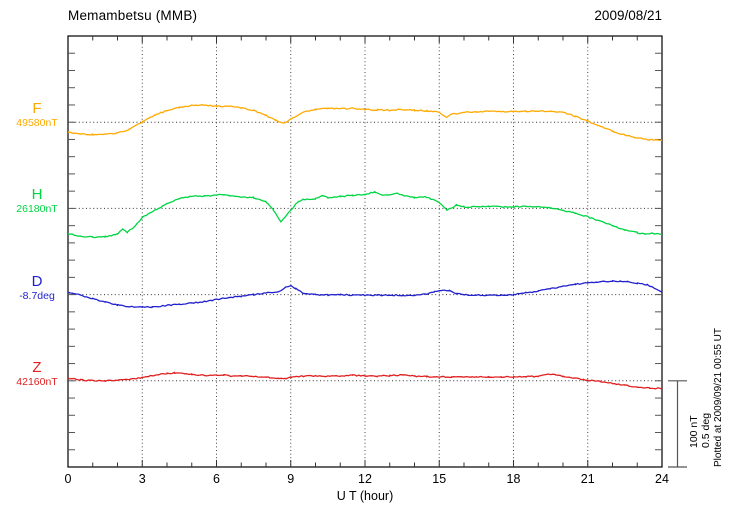 Image resolution: width=730 pixels, height=520 pixels. I want to click on x-tick-label: 18, so click(514, 479).